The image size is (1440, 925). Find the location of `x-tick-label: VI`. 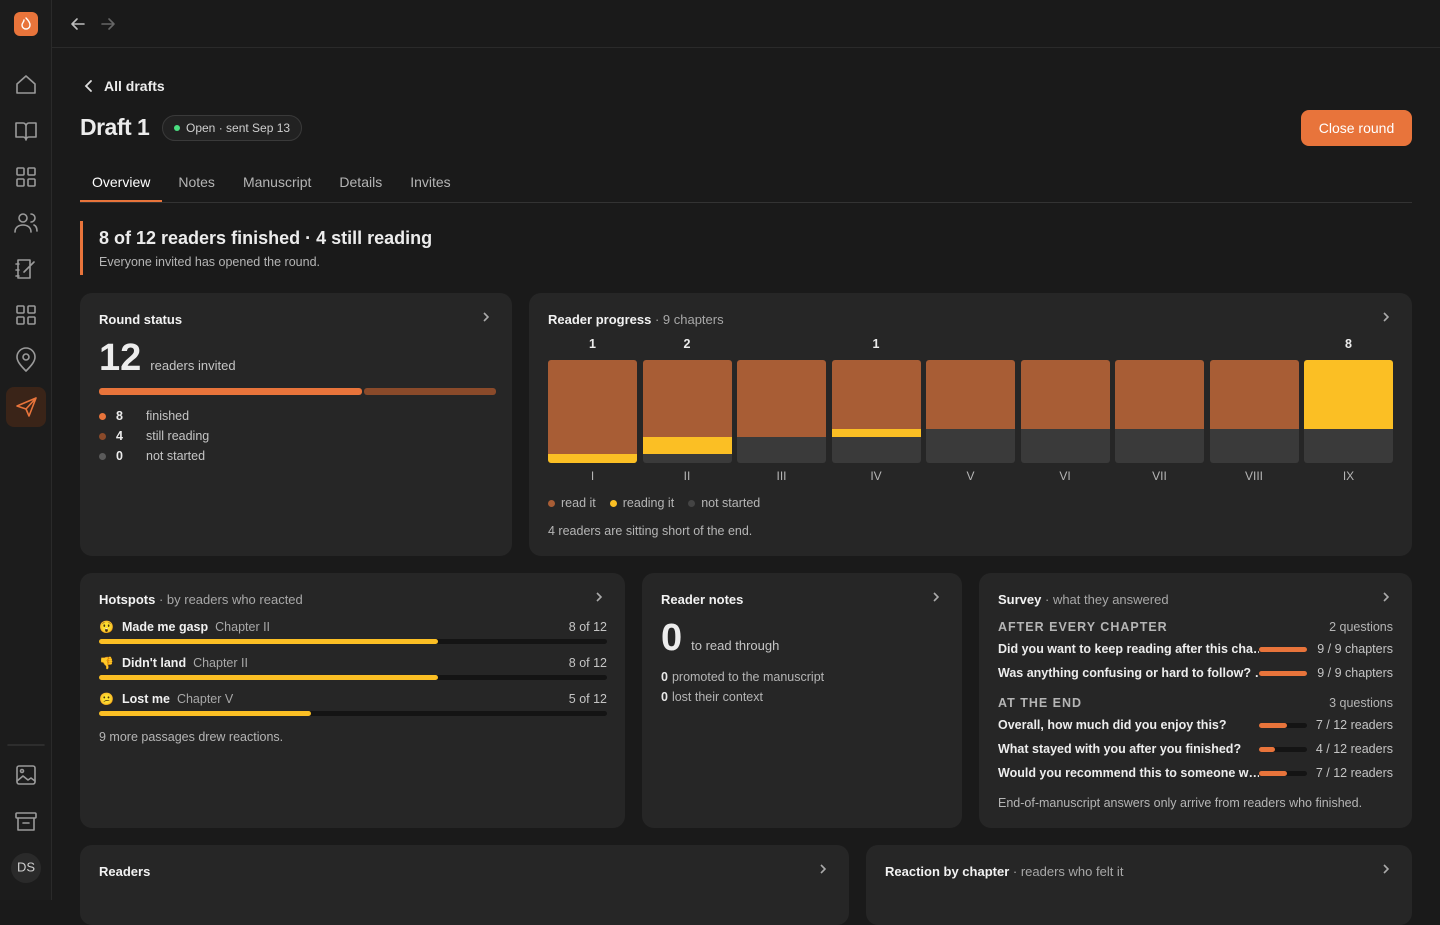

x-tick-label: VI is located at coordinates (1065, 476).